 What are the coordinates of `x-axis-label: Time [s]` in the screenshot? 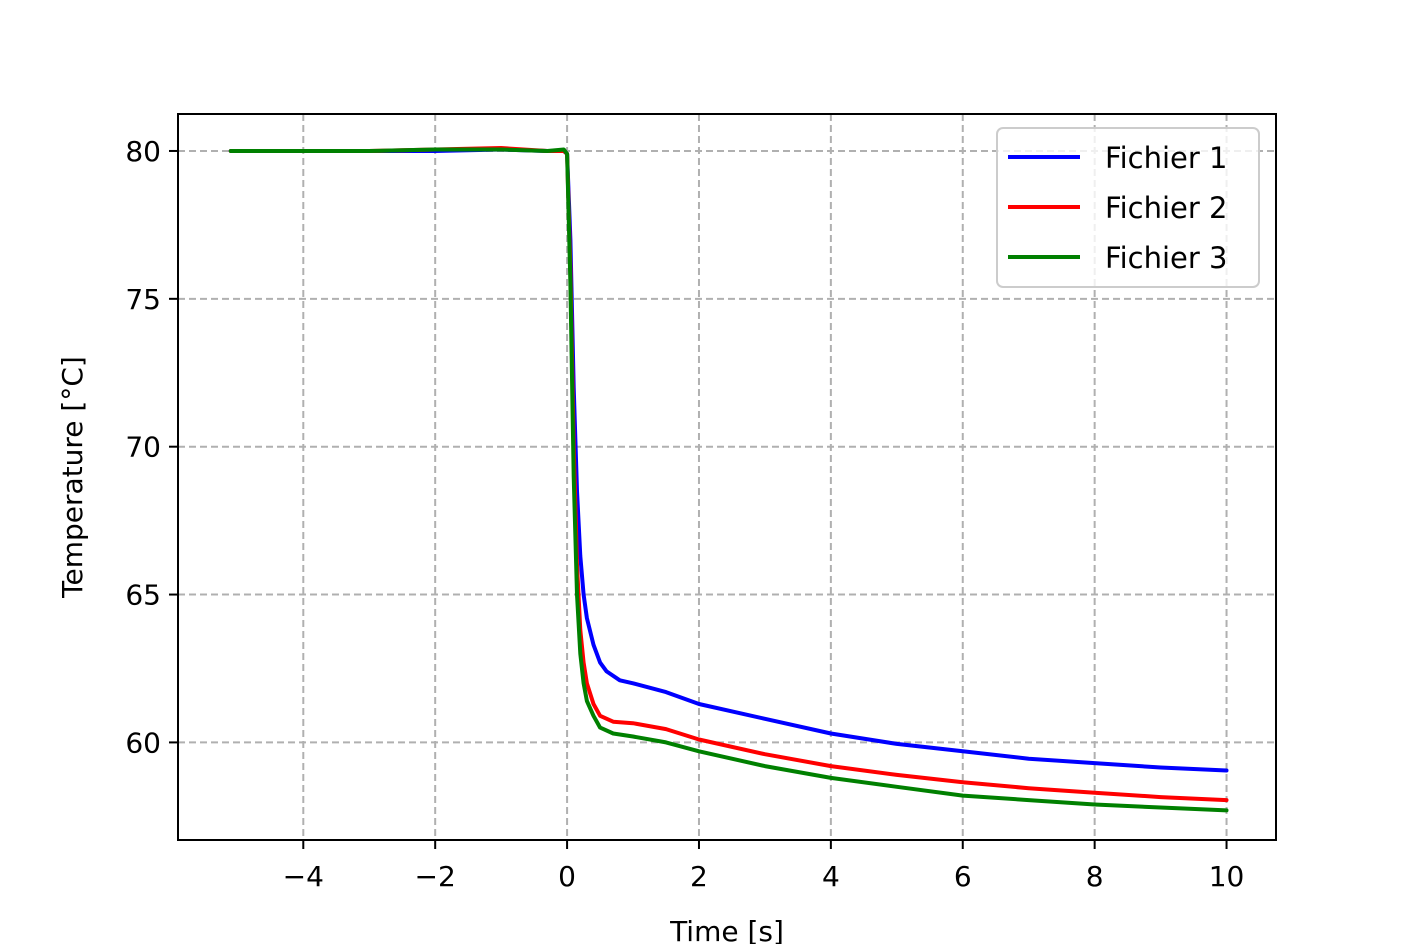 It's located at (726, 929).